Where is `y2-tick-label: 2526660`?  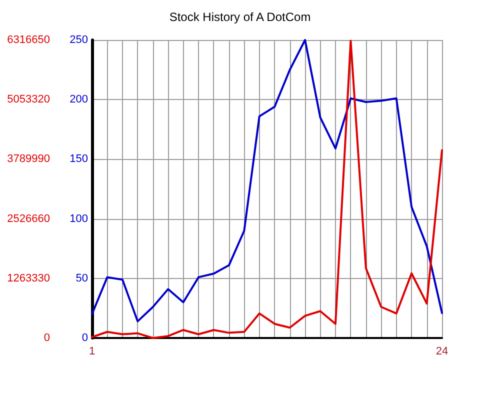 y2-tick-label: 2526660 is located at coordinates (28, 218).